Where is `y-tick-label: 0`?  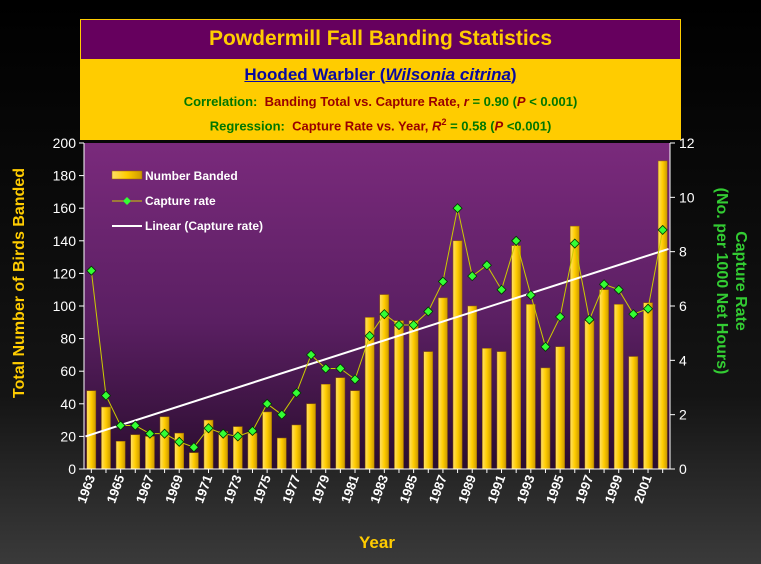 y-tick-label: 0 is located at coordinates (72, 469).